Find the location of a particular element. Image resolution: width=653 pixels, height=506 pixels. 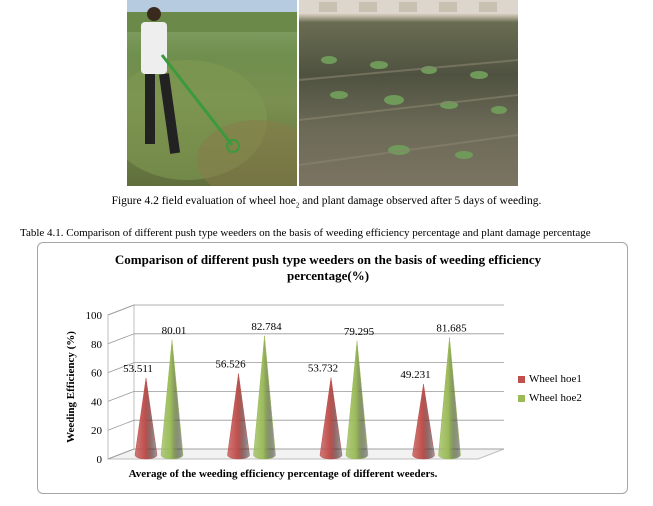

y-tick-label: 100 is located at coordinates (94, 316).